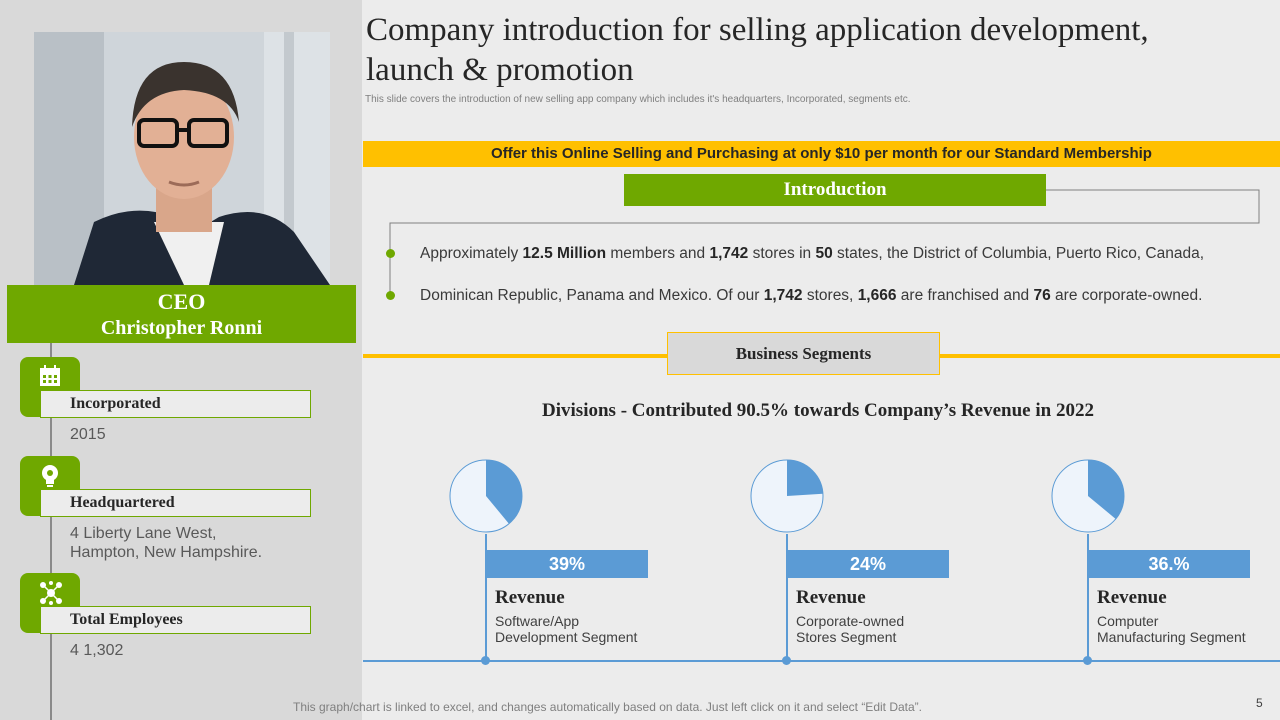  What do you see at coordinates (824, 253) in the screenshot?
I see `intro-bullet-1-states: 50` at bounding box center [824, 253].